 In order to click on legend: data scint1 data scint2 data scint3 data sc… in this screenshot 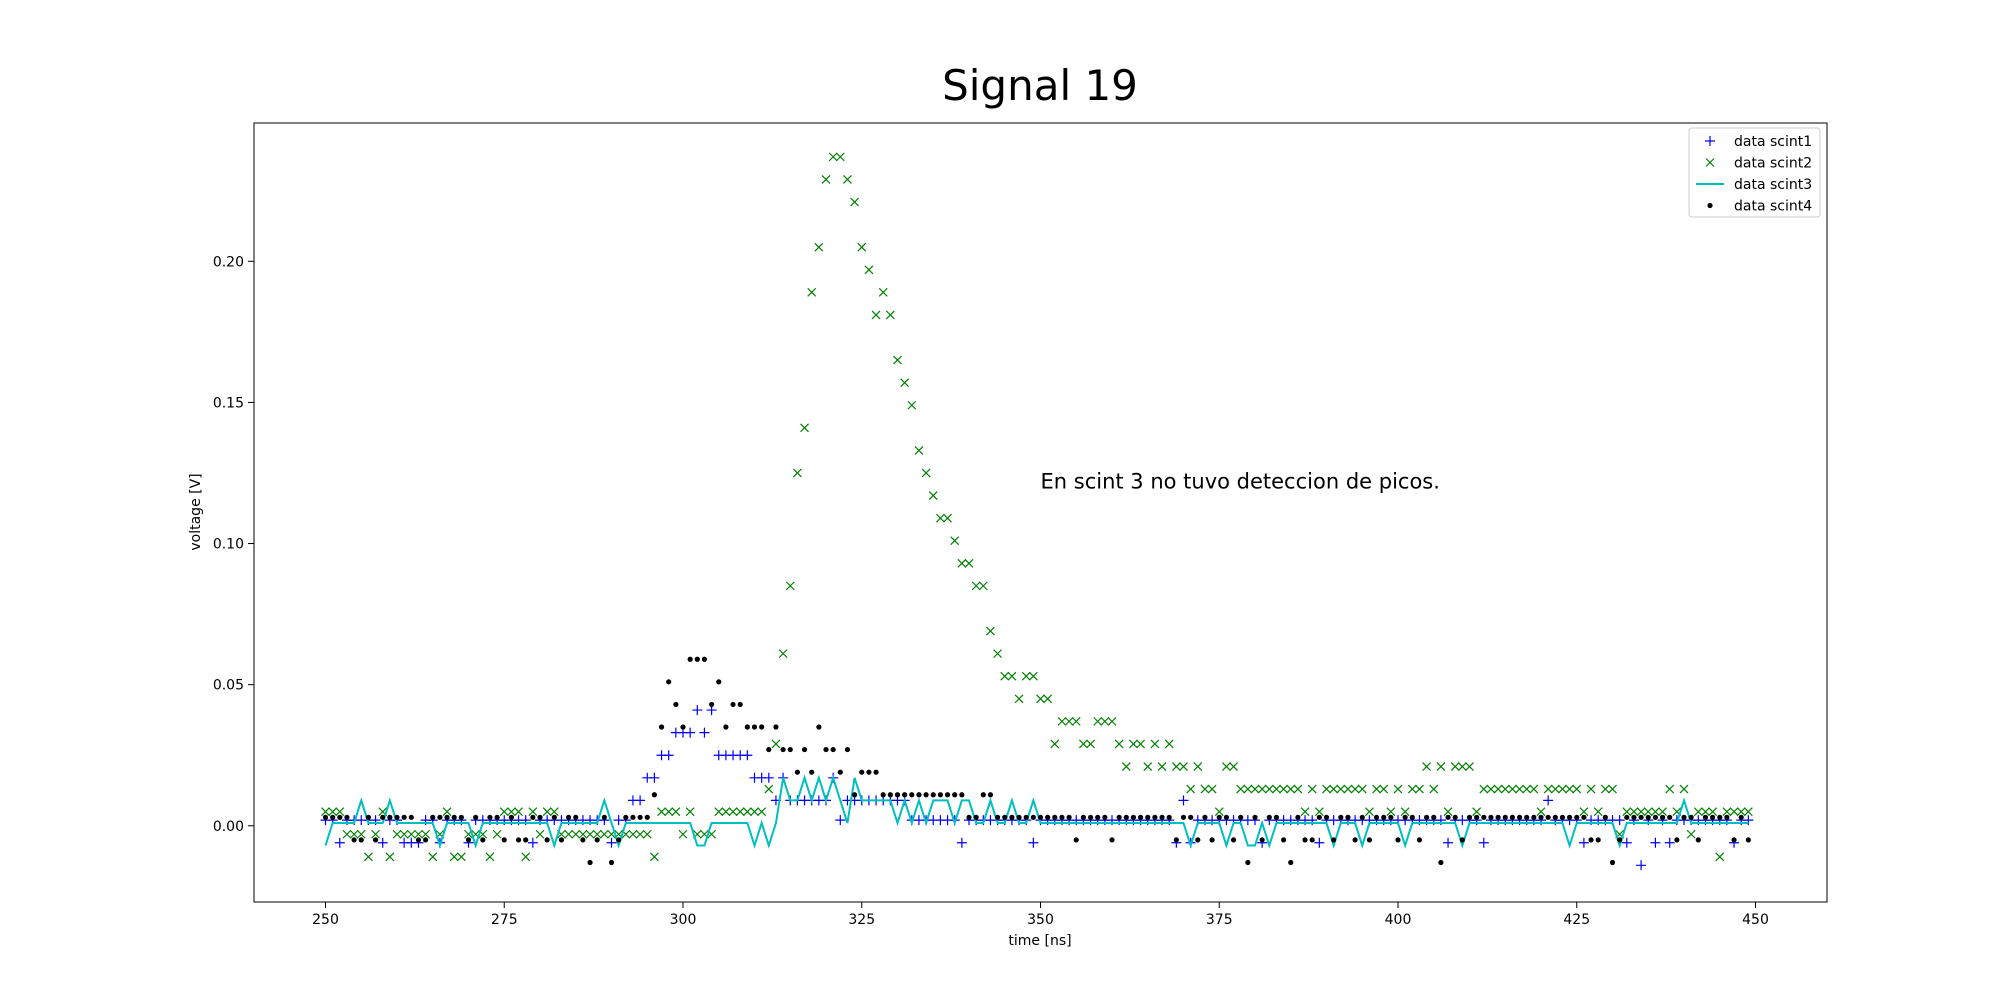, I will do `click(1754, 172)`.